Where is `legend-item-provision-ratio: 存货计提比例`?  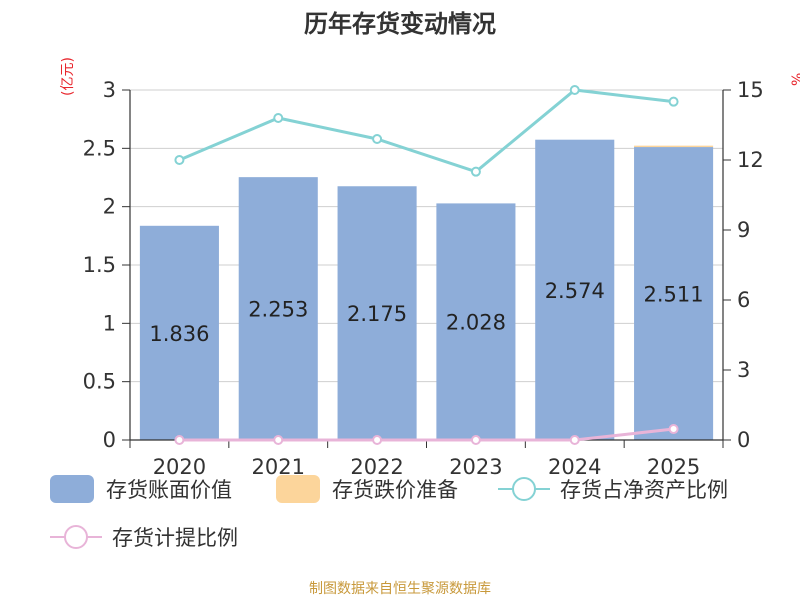
legend-item-provision-ratio: 存货计提比例 is located at coordinates (144, 537).